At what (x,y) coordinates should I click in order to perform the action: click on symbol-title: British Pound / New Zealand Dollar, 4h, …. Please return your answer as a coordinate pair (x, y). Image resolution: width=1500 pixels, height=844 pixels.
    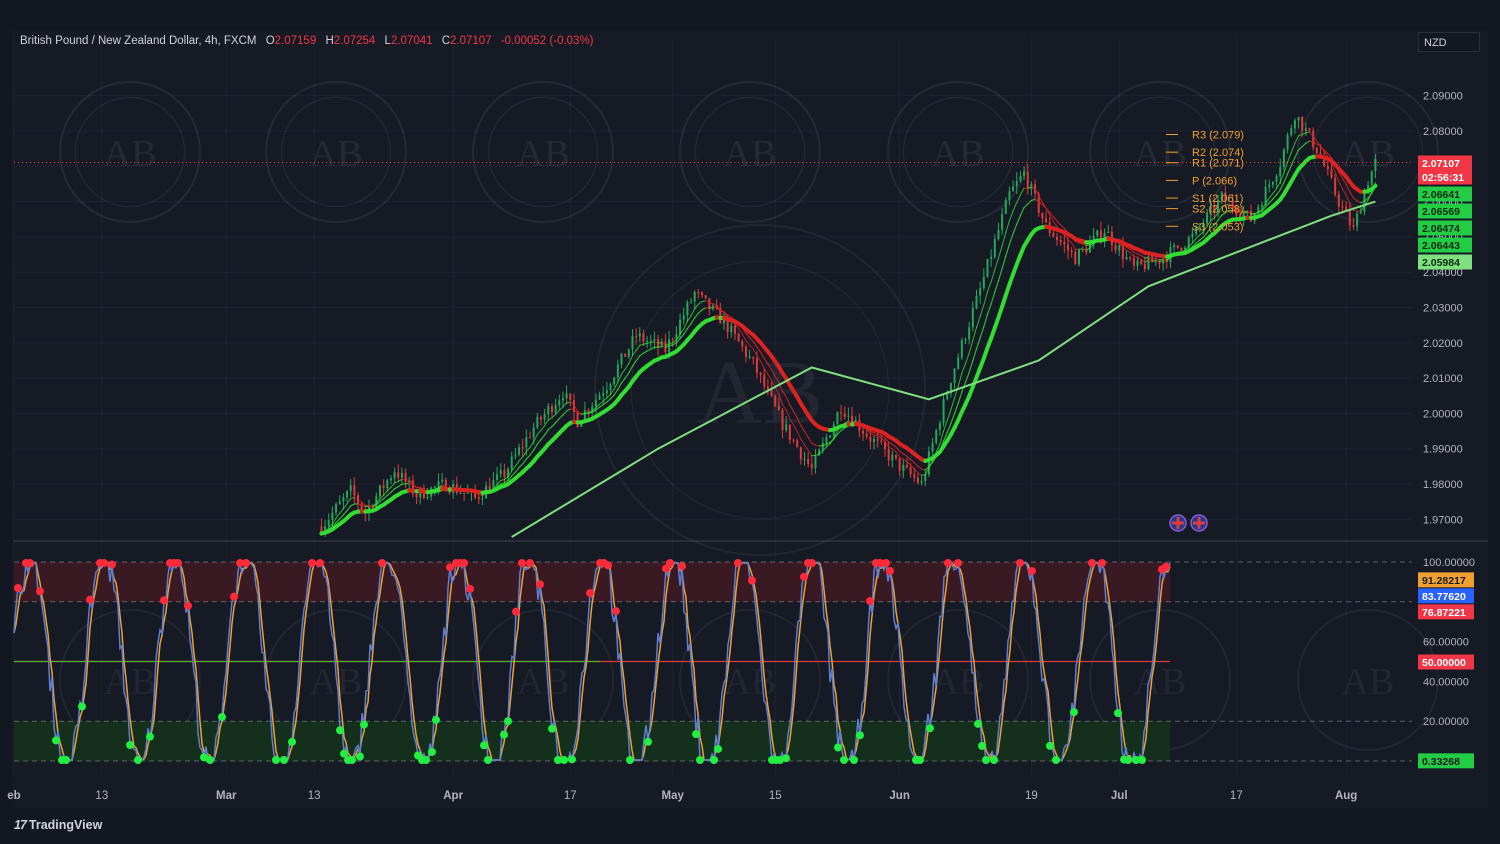
    Looking at the image, I should click on (138, 41).